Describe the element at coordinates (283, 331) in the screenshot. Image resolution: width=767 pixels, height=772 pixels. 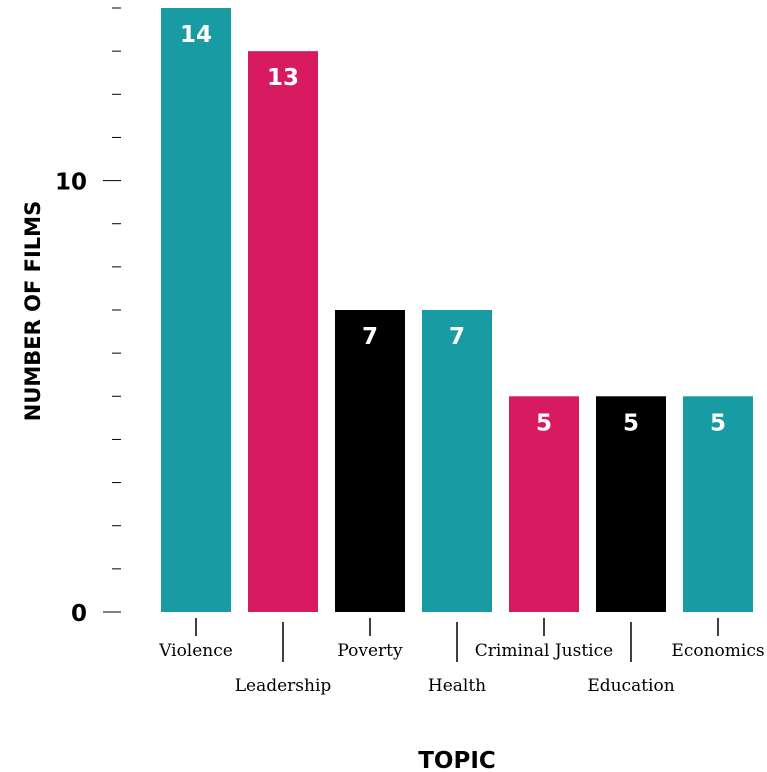
I see `bar-leadership` at that location.